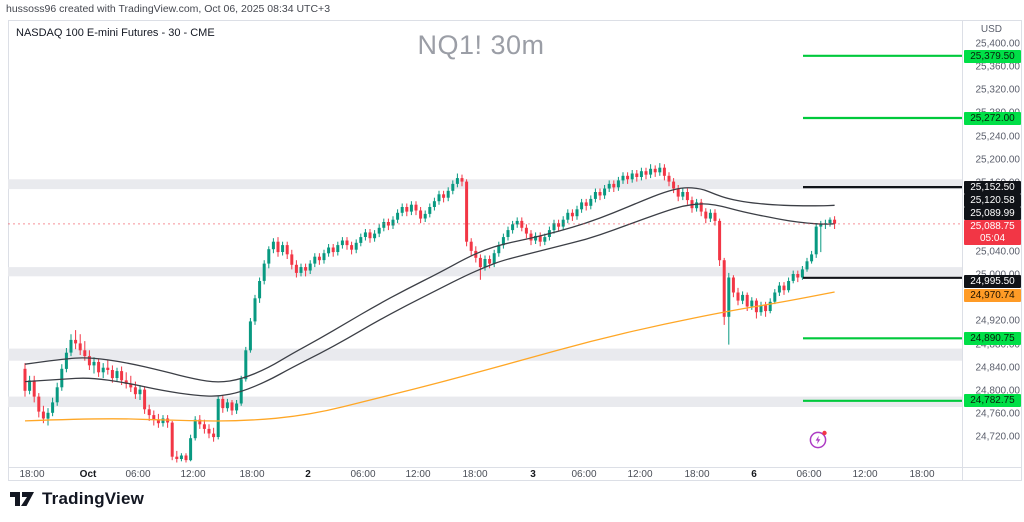  Describe the element at coordinates (998, 136) in the screenshot. I see `price-tick: 25,240.00` at that location.